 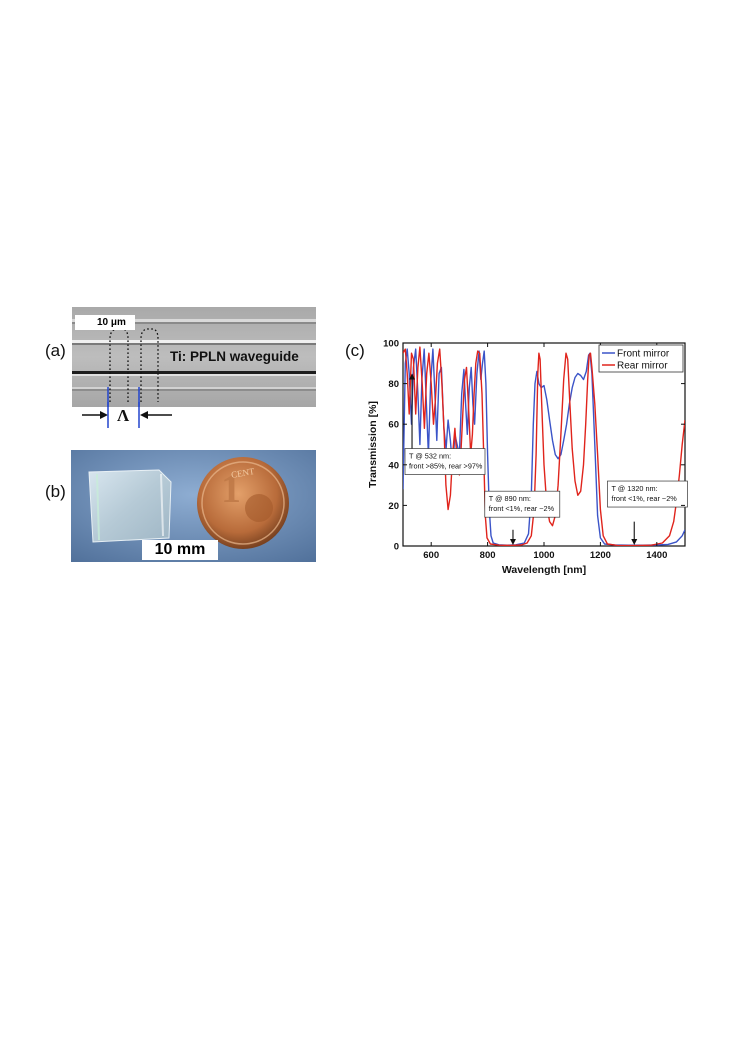 What do you see at coordinates (393, 506) in the screenshot?
I see `y-tick-label: 20` at bounding box center [393, 506].